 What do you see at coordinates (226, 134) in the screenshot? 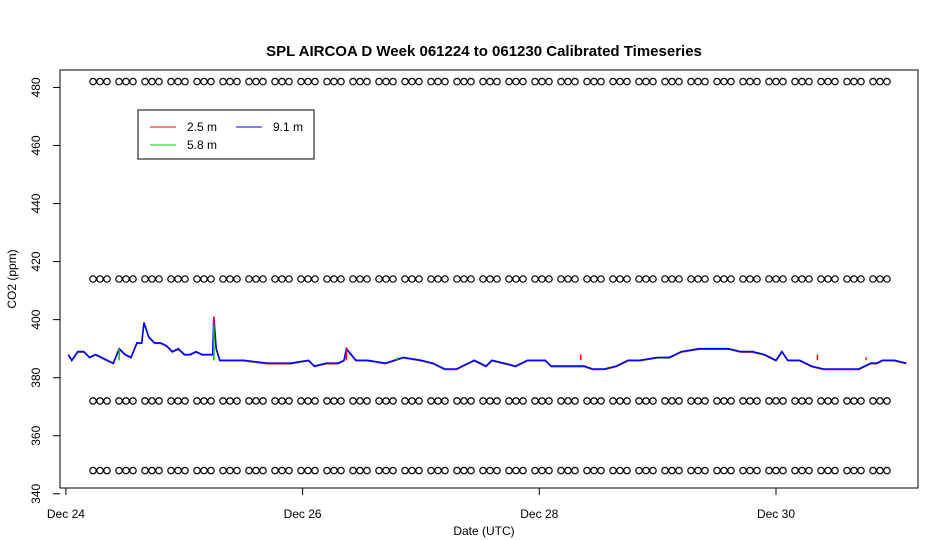
I see `legend: 2.5 m 5.8 m 9.1 m` at bounding box center [226, 134].